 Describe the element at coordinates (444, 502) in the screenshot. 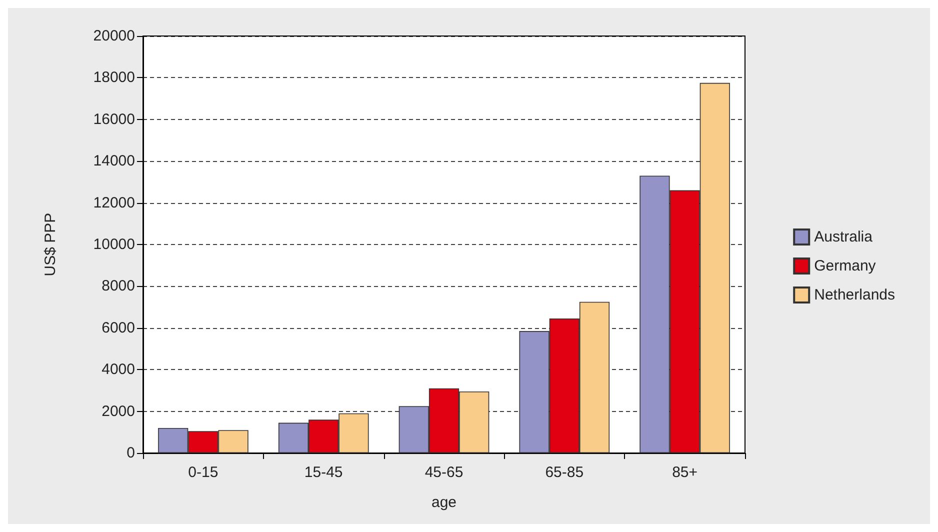

I see `x-axis-title: age` at that location.